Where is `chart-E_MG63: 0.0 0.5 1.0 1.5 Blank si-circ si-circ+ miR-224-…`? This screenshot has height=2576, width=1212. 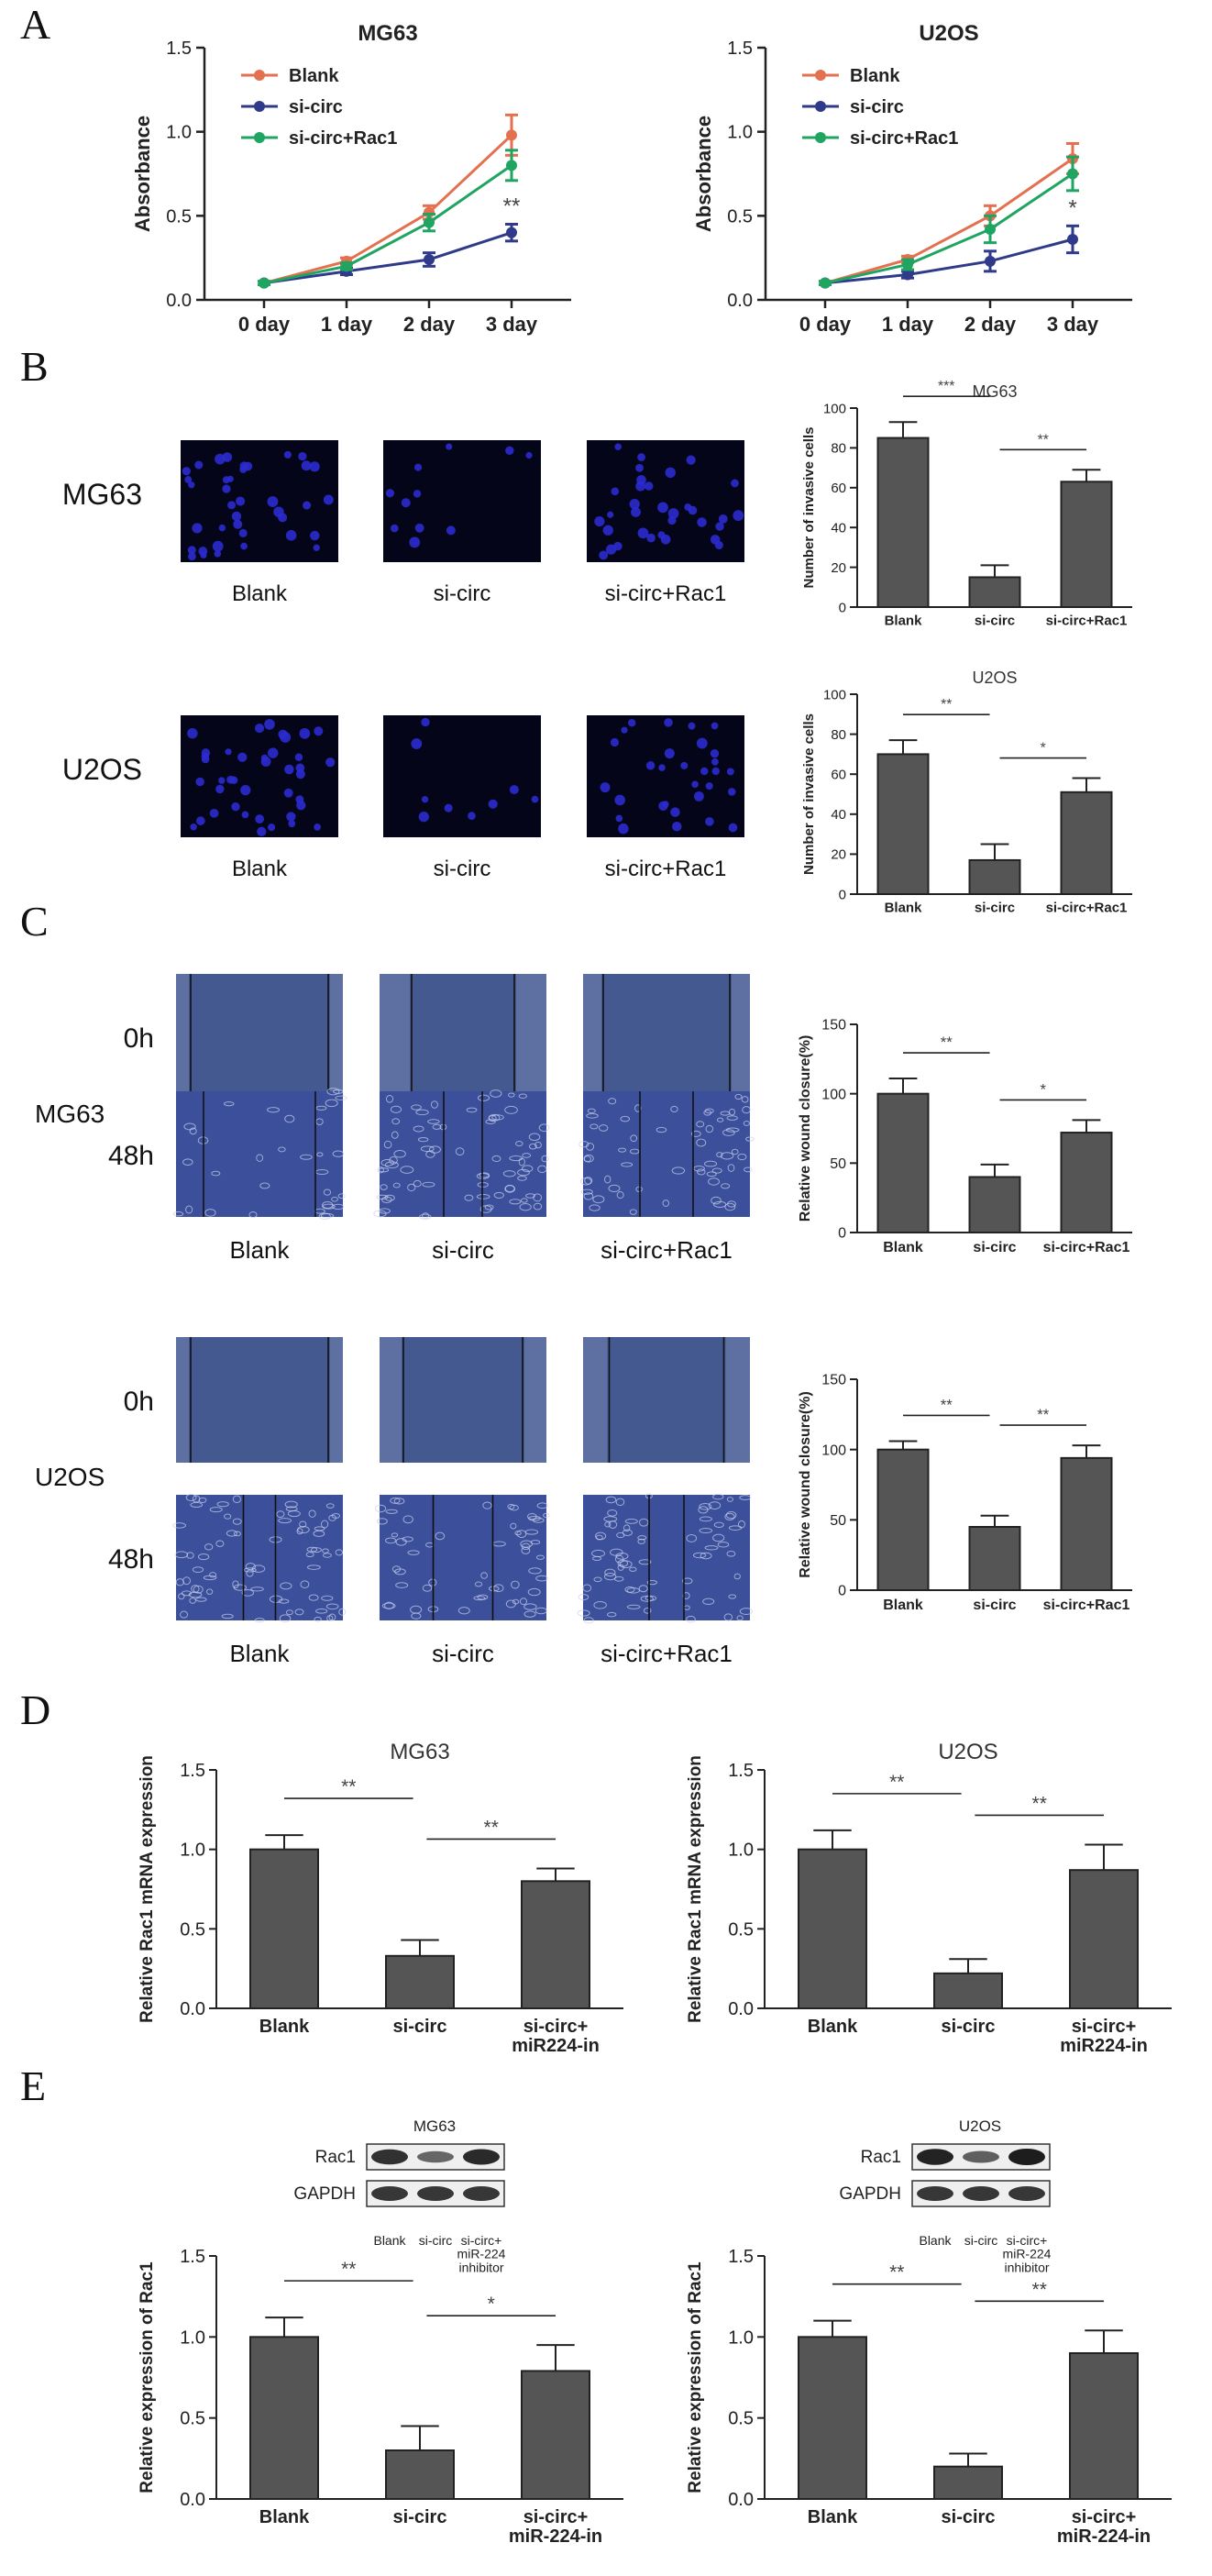
chart-E_MG63: 0.0 0.5 1.0 1.5 Blank si-circ si-circ+ miR-224-… is located at coordinates (380, 2397).